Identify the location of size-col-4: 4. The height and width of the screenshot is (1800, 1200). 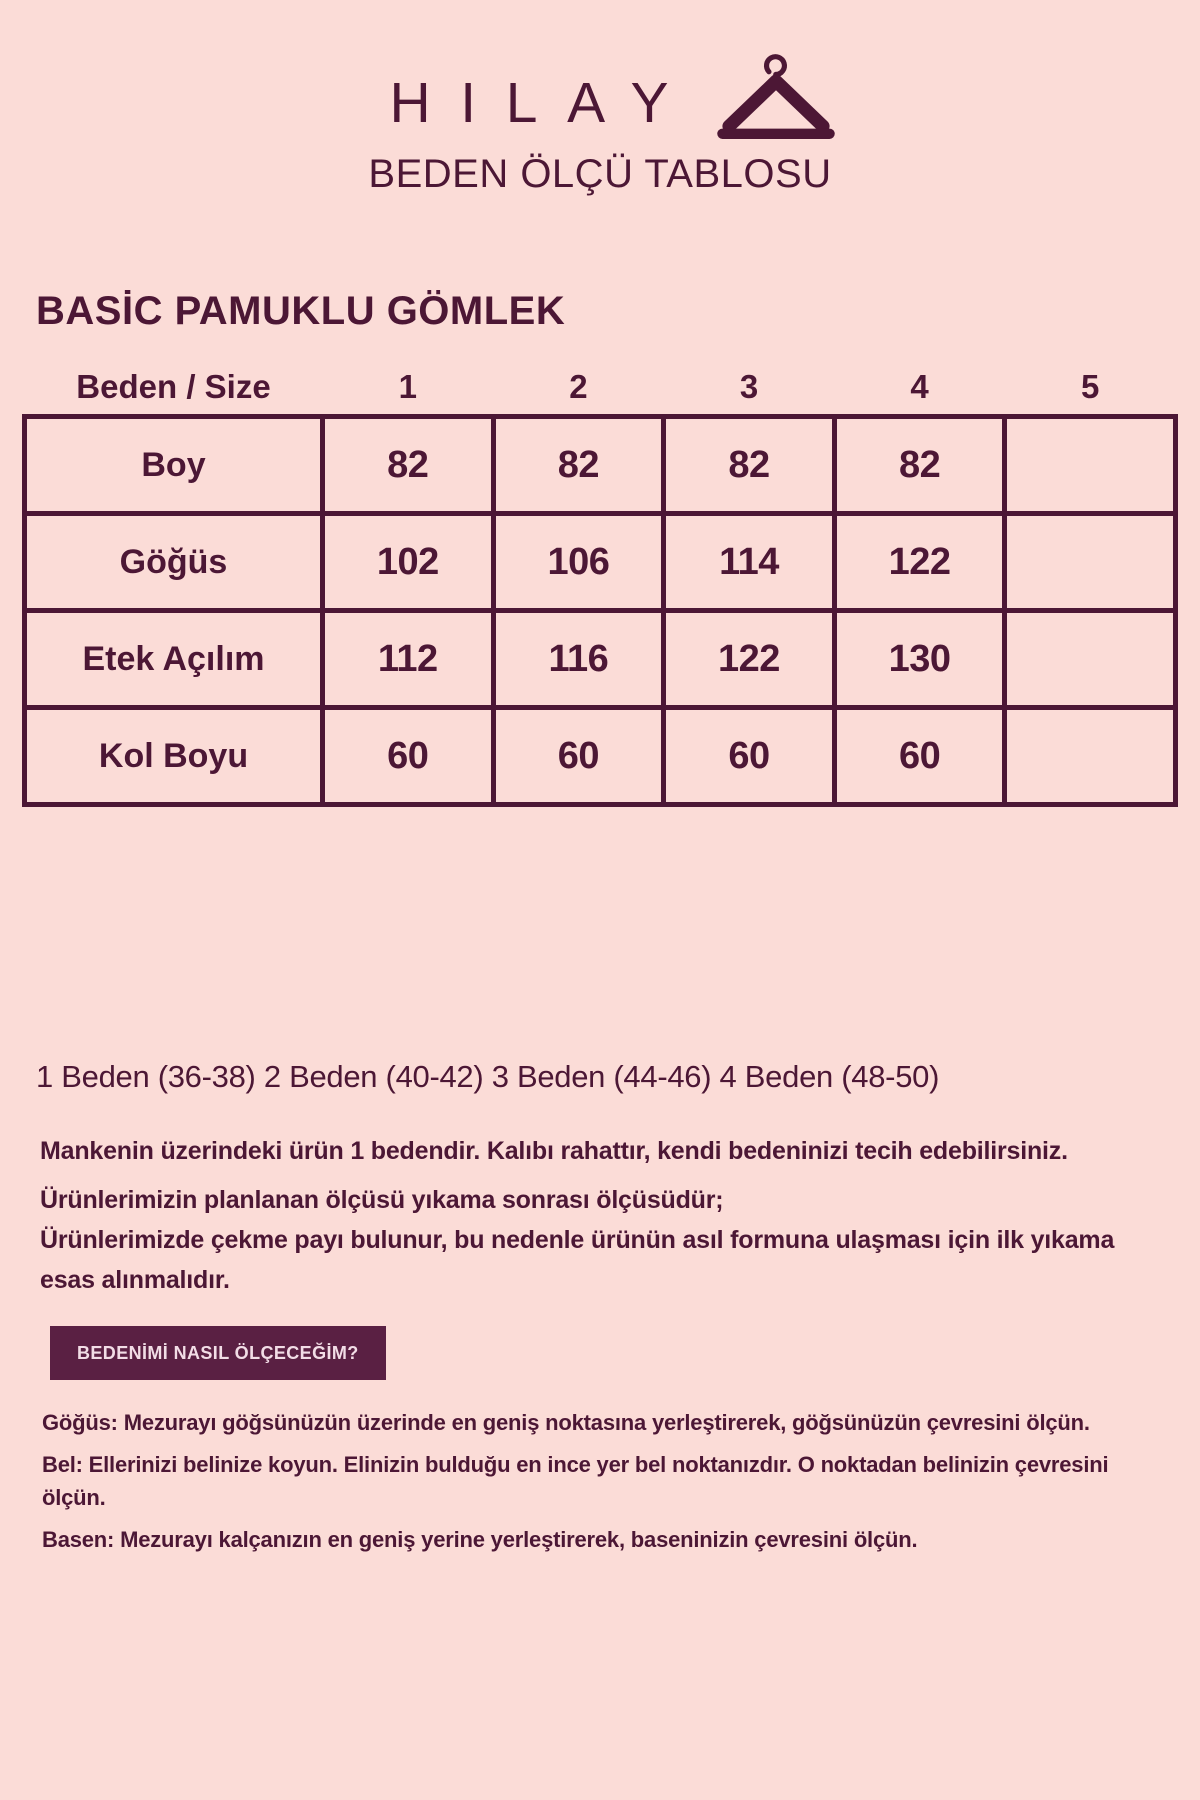
(919, 386).